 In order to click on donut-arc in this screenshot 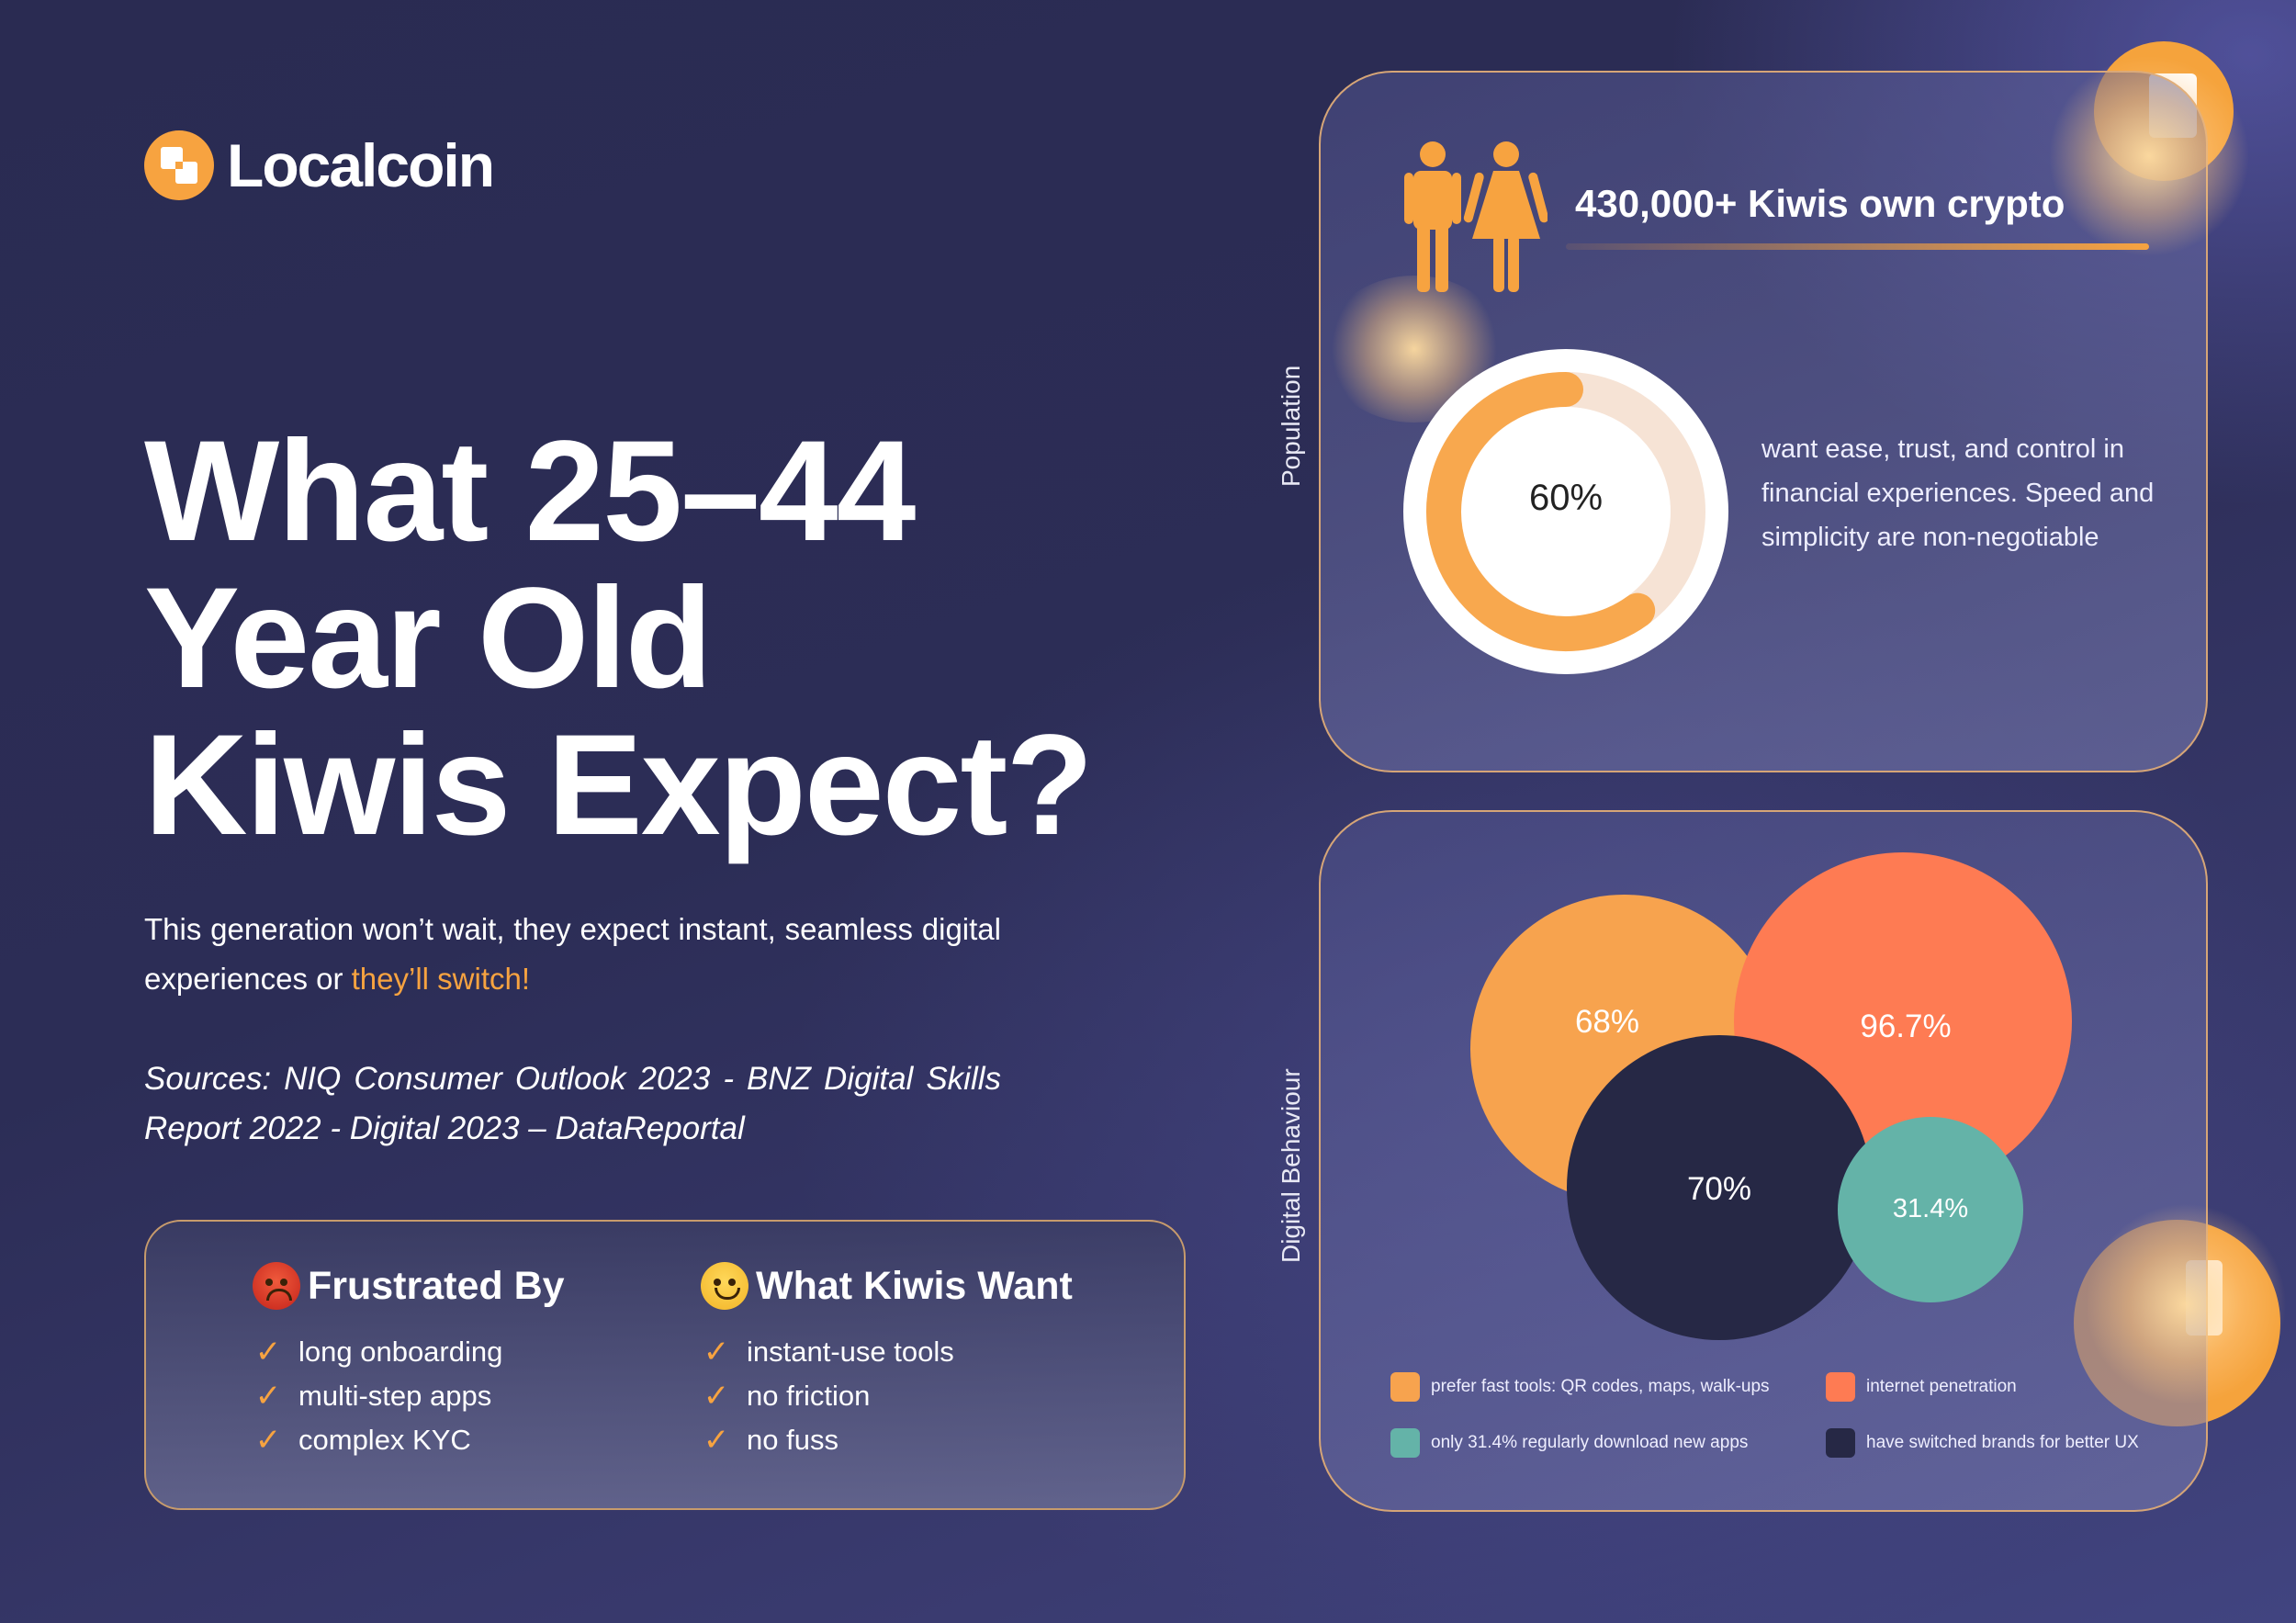, I will do `click(1541, 511)`.